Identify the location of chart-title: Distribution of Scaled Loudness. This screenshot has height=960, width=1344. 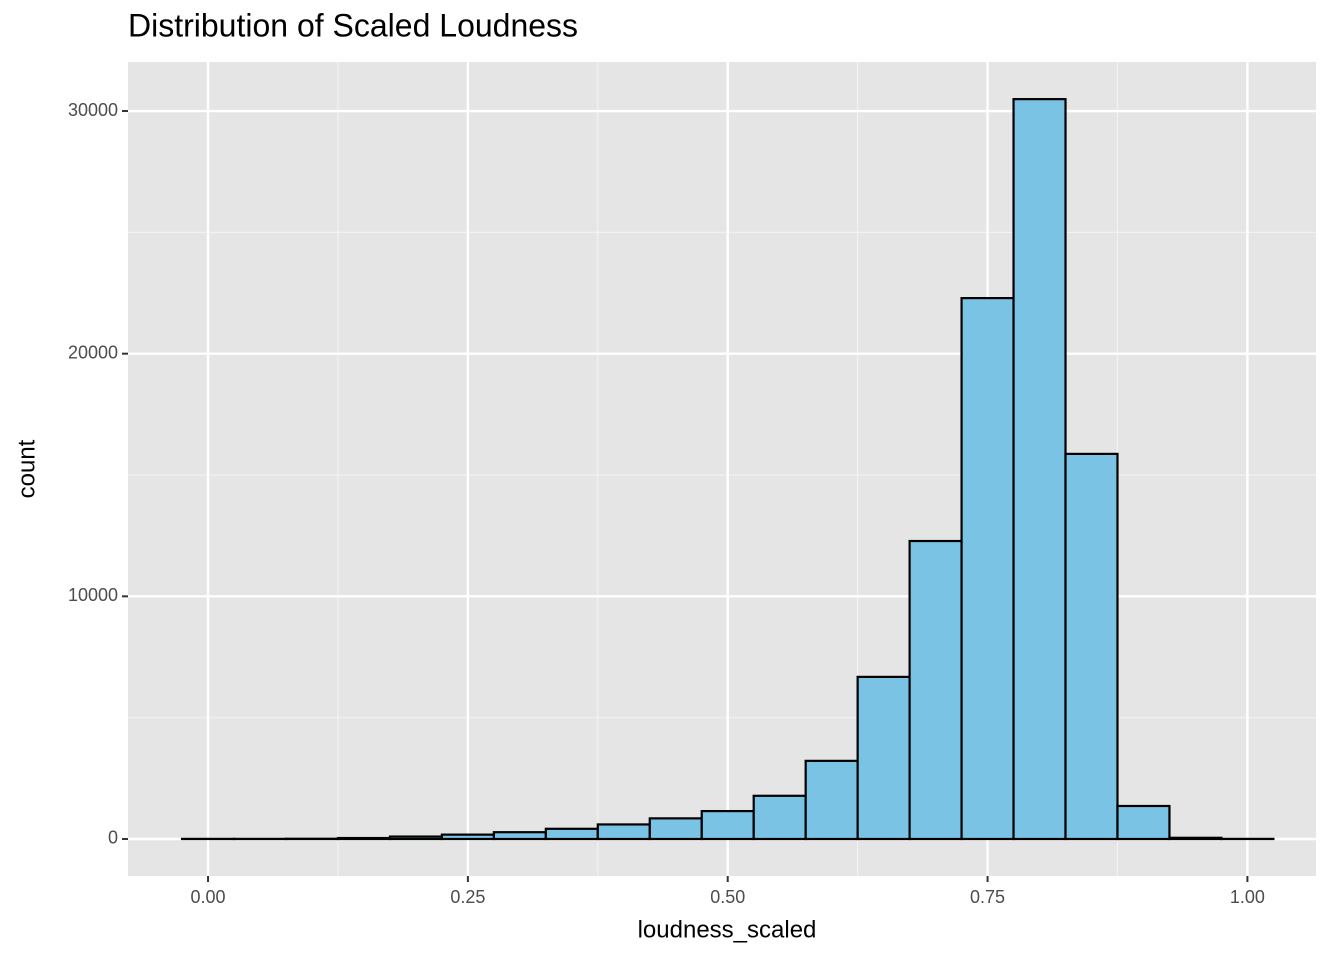
(353, 25).